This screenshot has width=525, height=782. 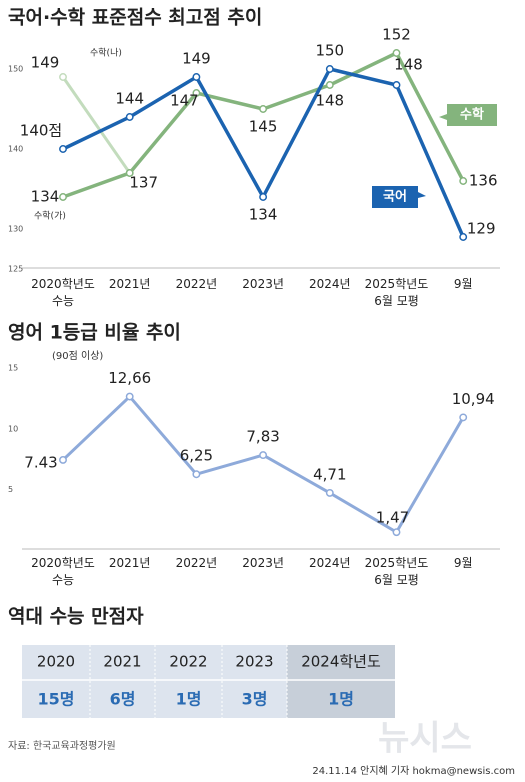 What do you see at coordinates (40, 462) in the screenshot?
I see `data-label: 7.43` at bounding box center [40, 462].